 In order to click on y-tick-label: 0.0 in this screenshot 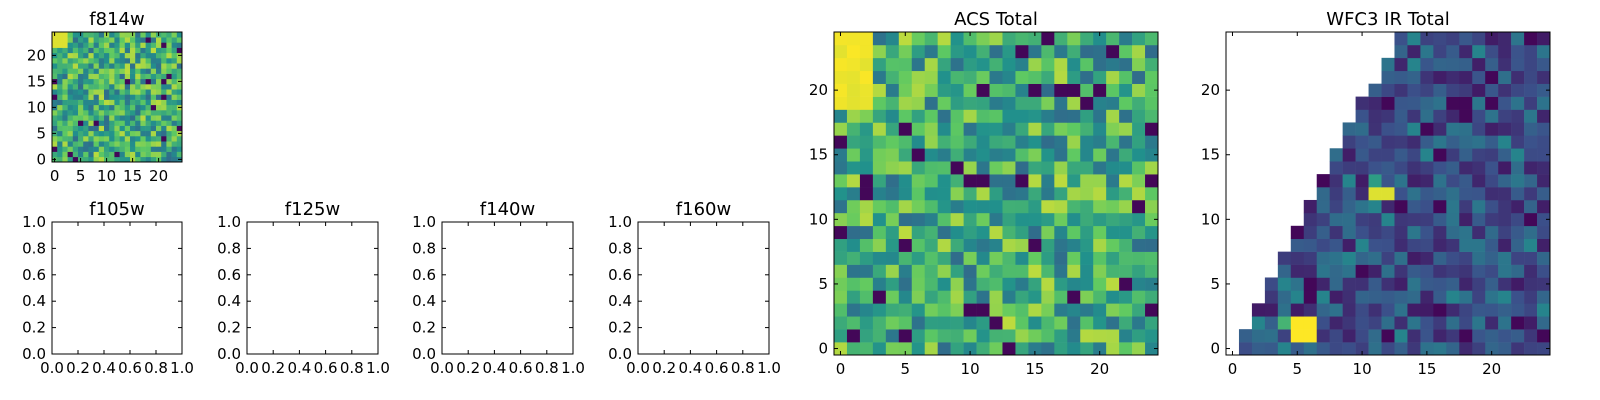, I will do `click(229, 354)`.